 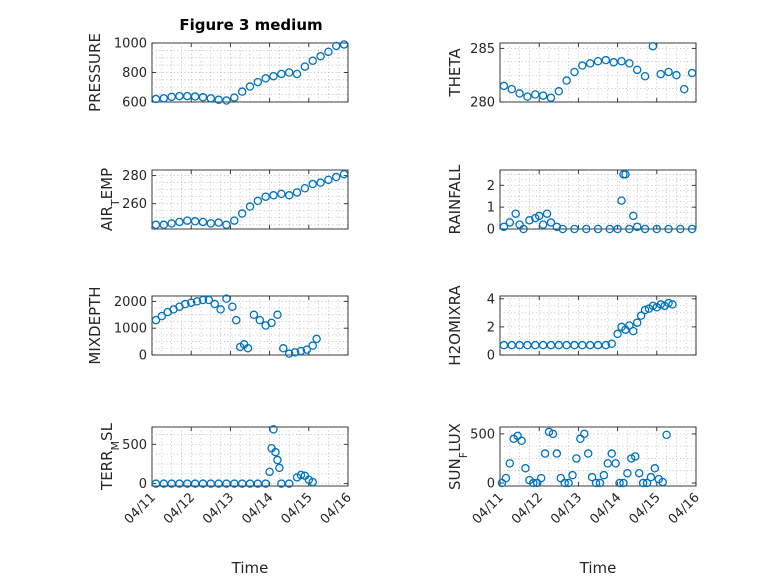 I want to click on x-tick-label: 04/13, so click(x=566, y=508).